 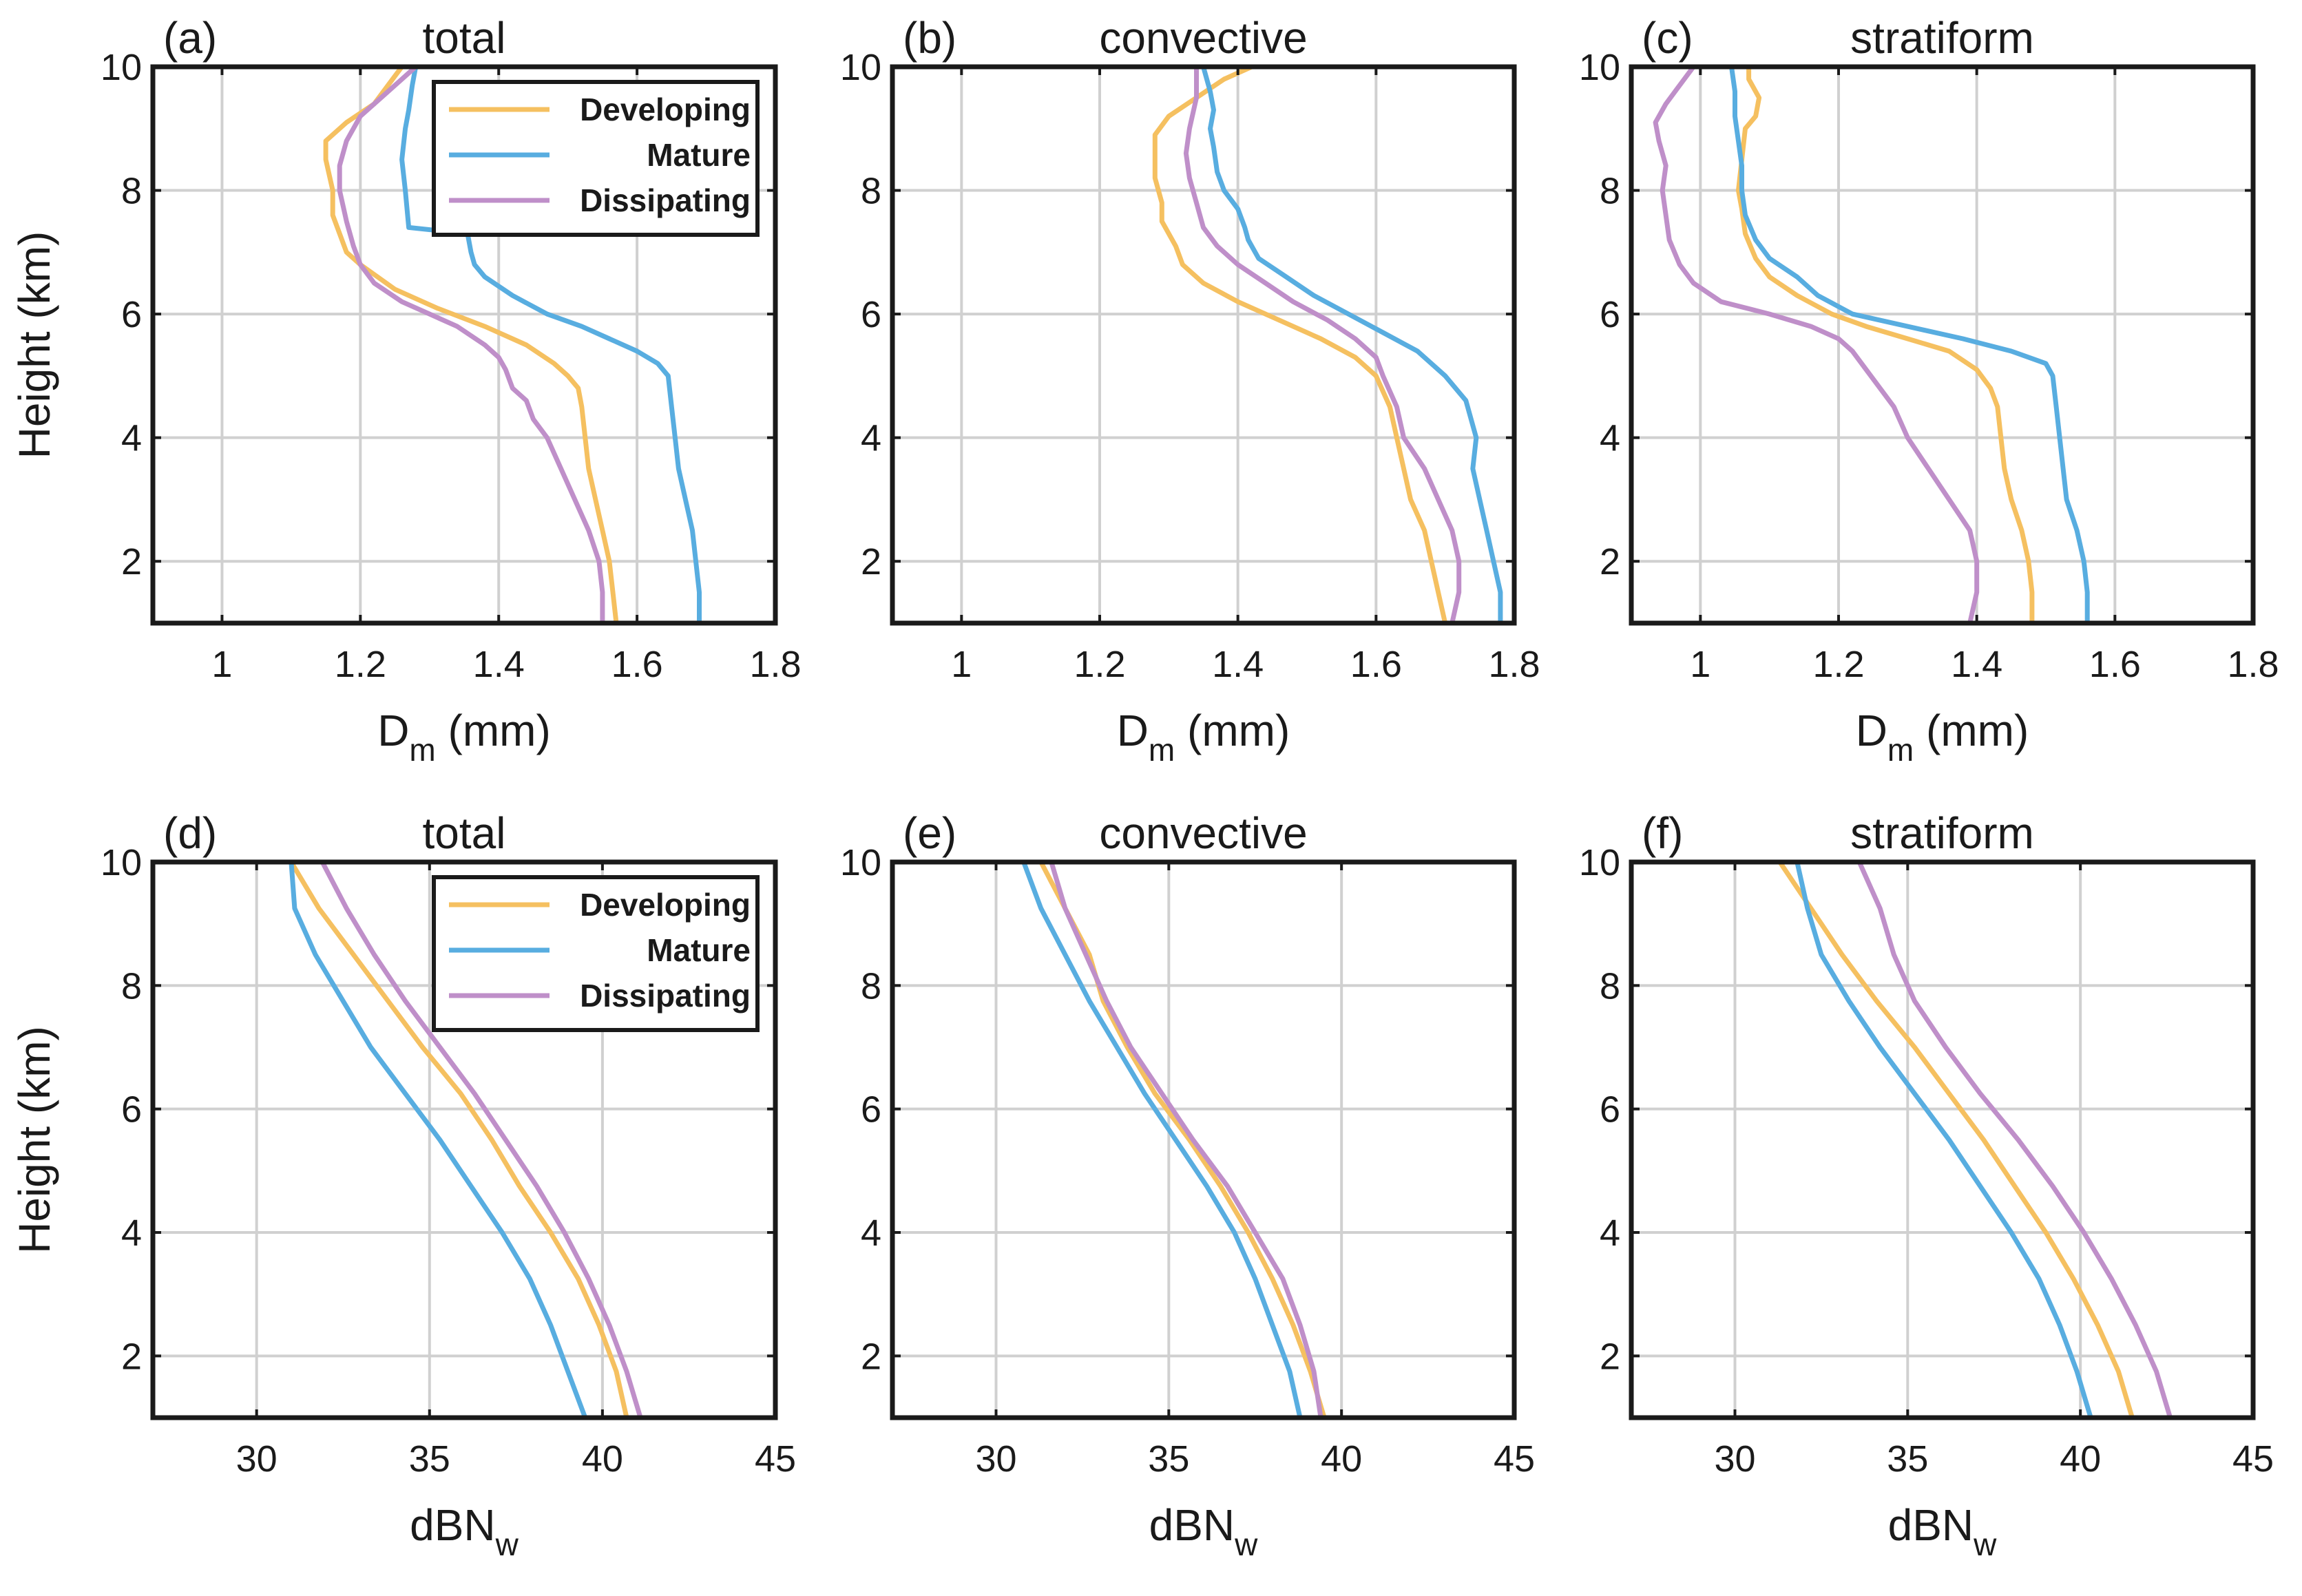 I want to click on panel-title: stratiform, so click(x=1942, y=833).